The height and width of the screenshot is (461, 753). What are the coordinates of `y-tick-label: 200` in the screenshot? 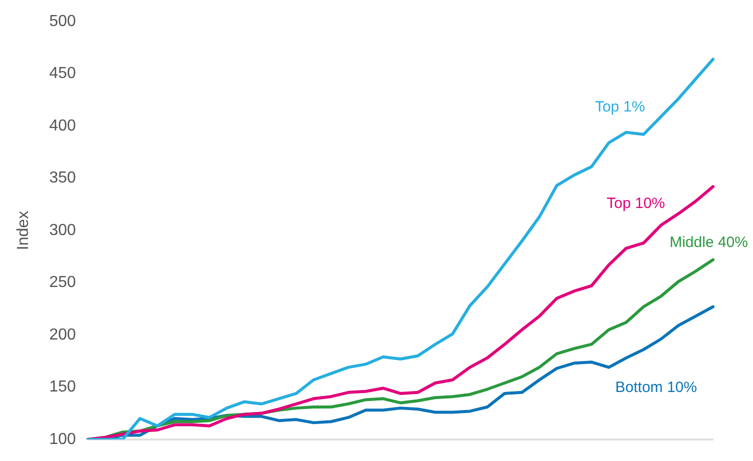 It's located at (62, 335).